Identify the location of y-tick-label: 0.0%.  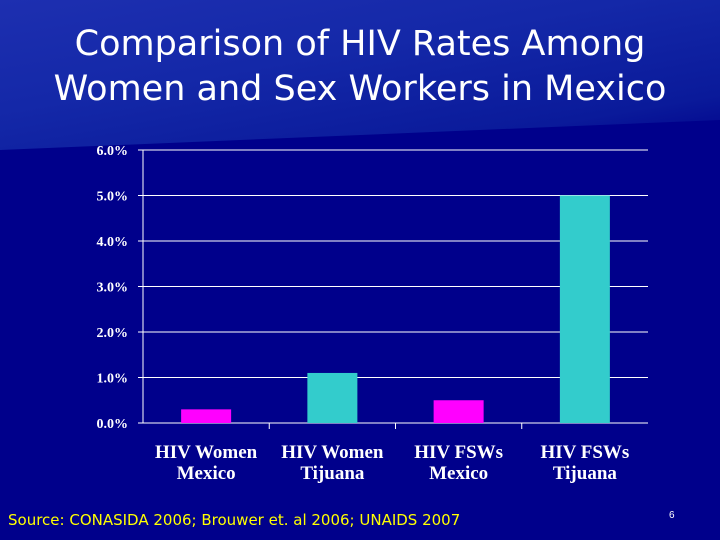
(113, 424).